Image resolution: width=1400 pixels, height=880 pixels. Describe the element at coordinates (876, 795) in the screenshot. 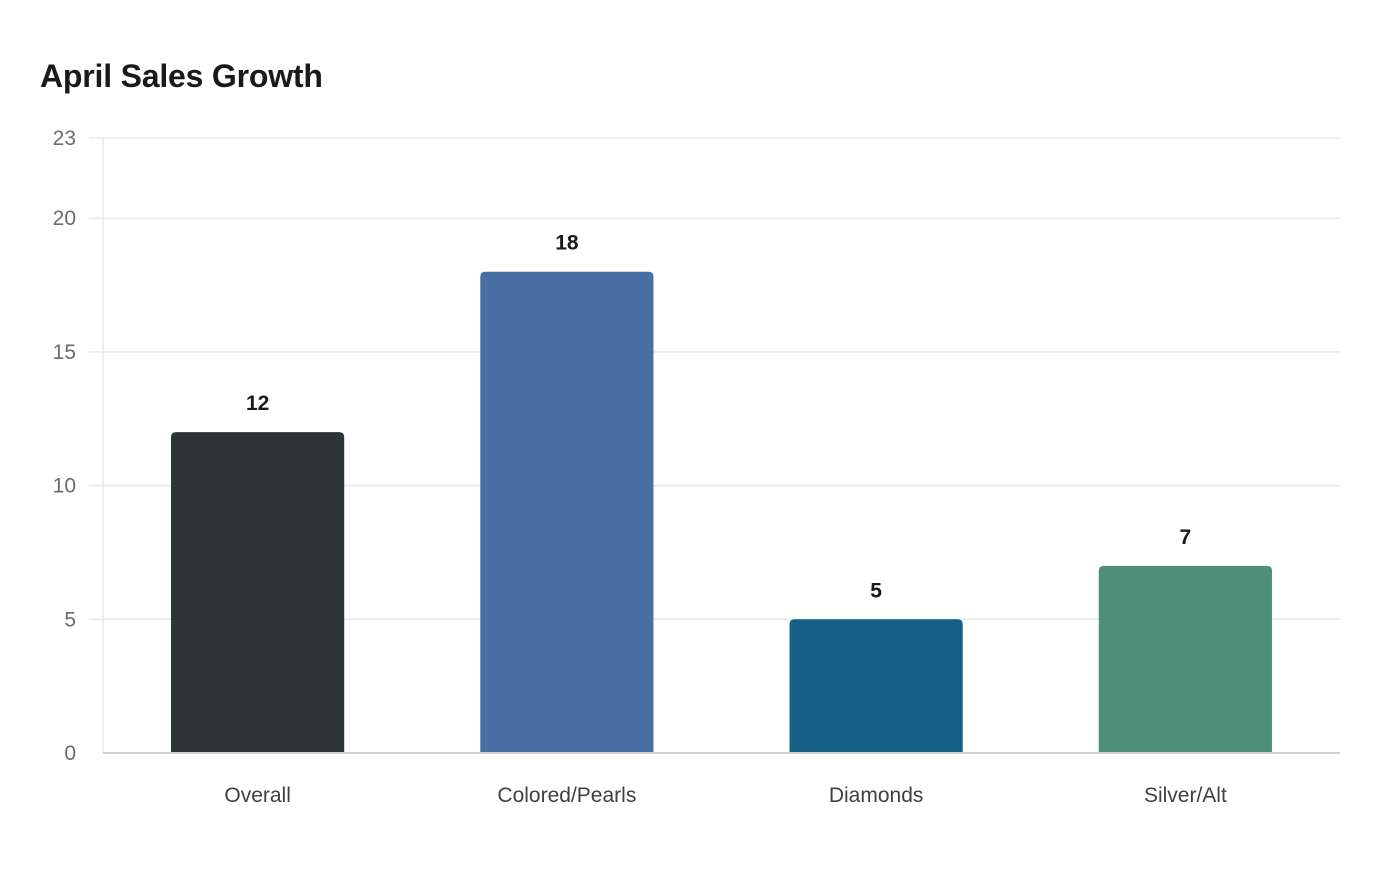

I see `x-category-label: Diamonds` at that location.